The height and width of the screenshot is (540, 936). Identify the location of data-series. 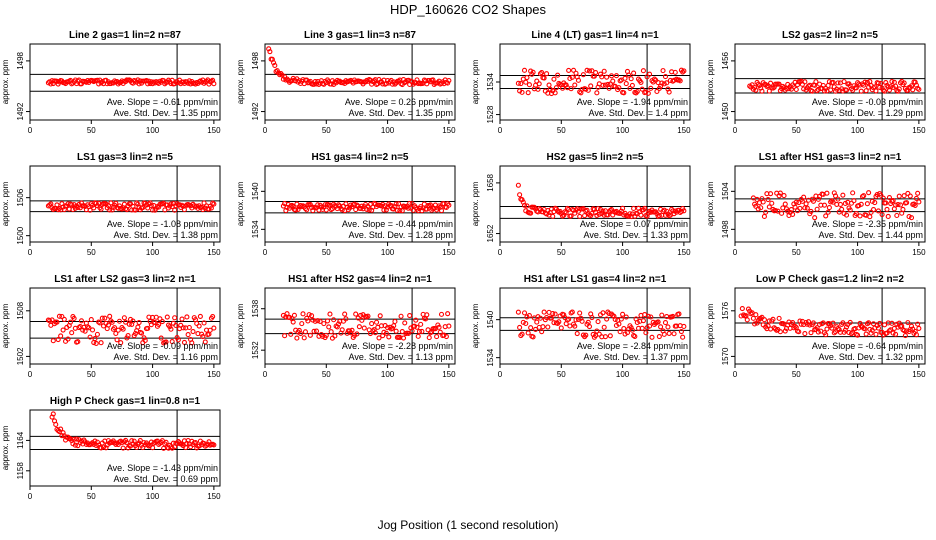
(131, 206).